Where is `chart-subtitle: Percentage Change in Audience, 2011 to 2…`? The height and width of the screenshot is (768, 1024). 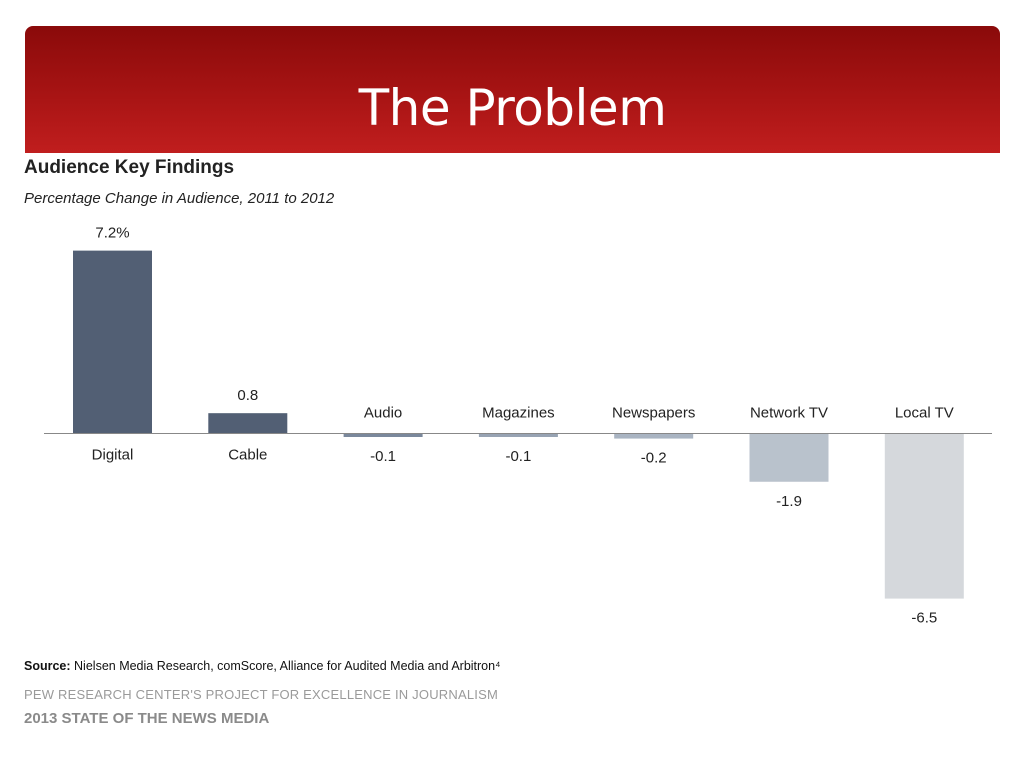
chart-subtitle: Percentage Change in Audience, 2011 to 2… is located at coordinates (179, 198).